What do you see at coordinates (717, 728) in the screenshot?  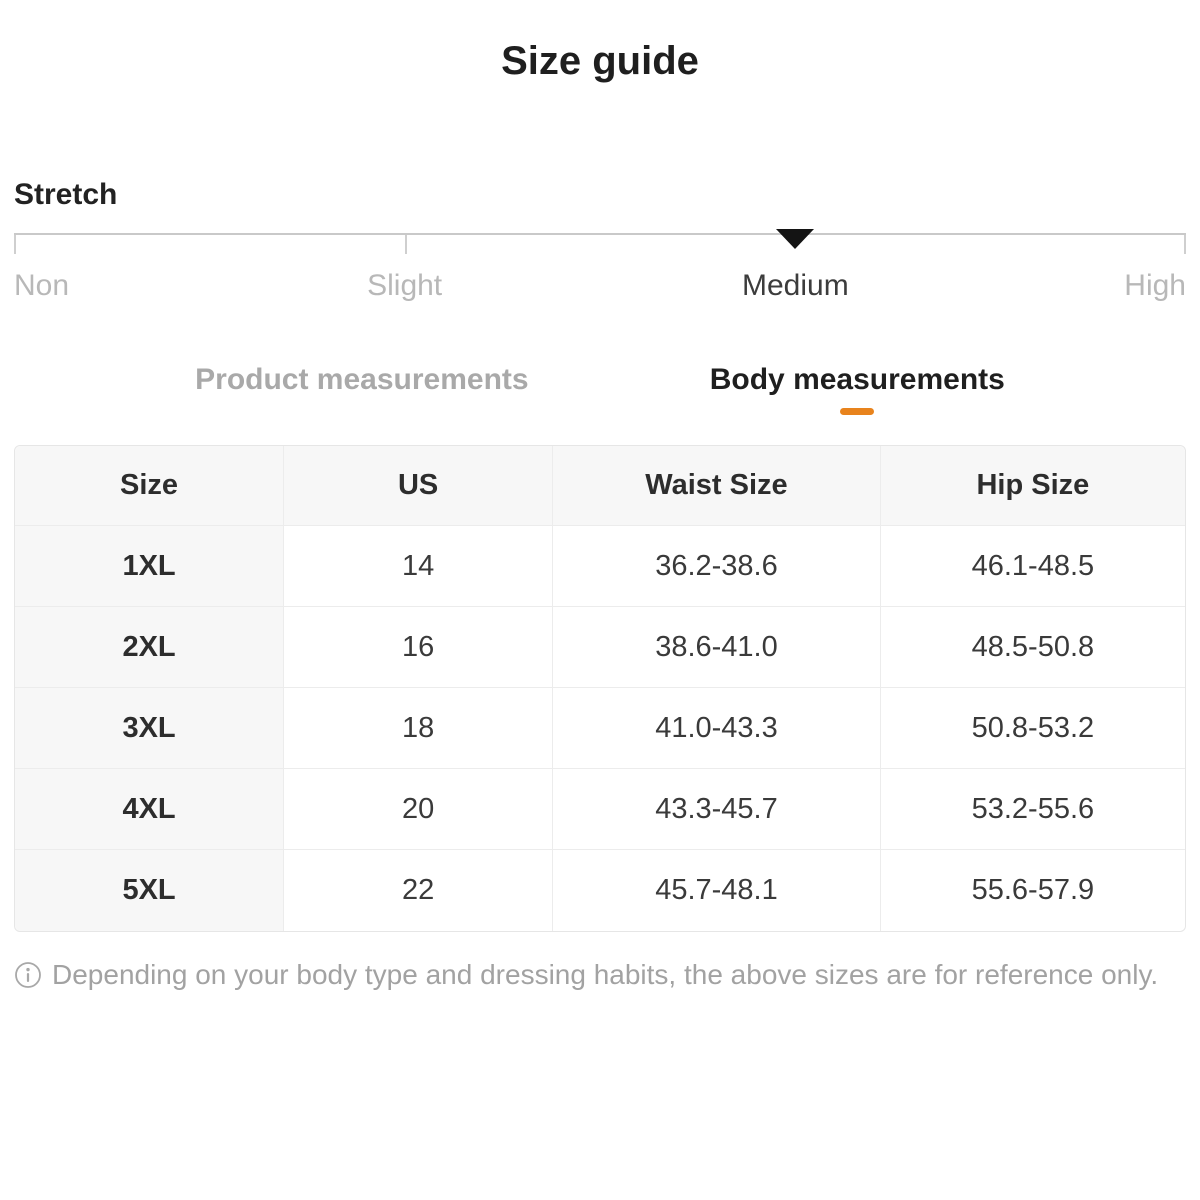 I see `table-cell: 41.0-43.3` at bounding box center [717, 728].